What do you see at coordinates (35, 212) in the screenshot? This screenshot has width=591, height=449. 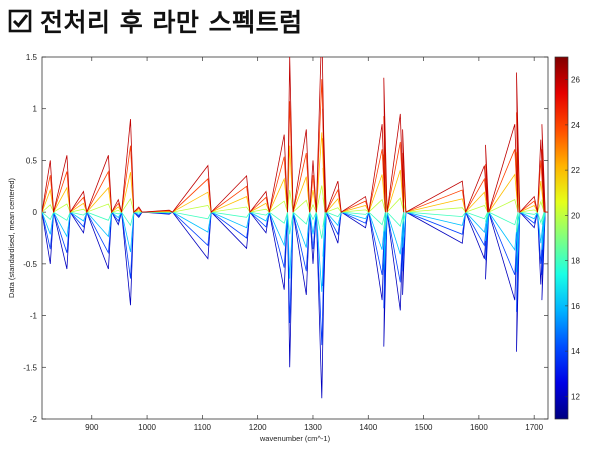 I see `y-tick-label: 0` at bounding box center [35, 212].